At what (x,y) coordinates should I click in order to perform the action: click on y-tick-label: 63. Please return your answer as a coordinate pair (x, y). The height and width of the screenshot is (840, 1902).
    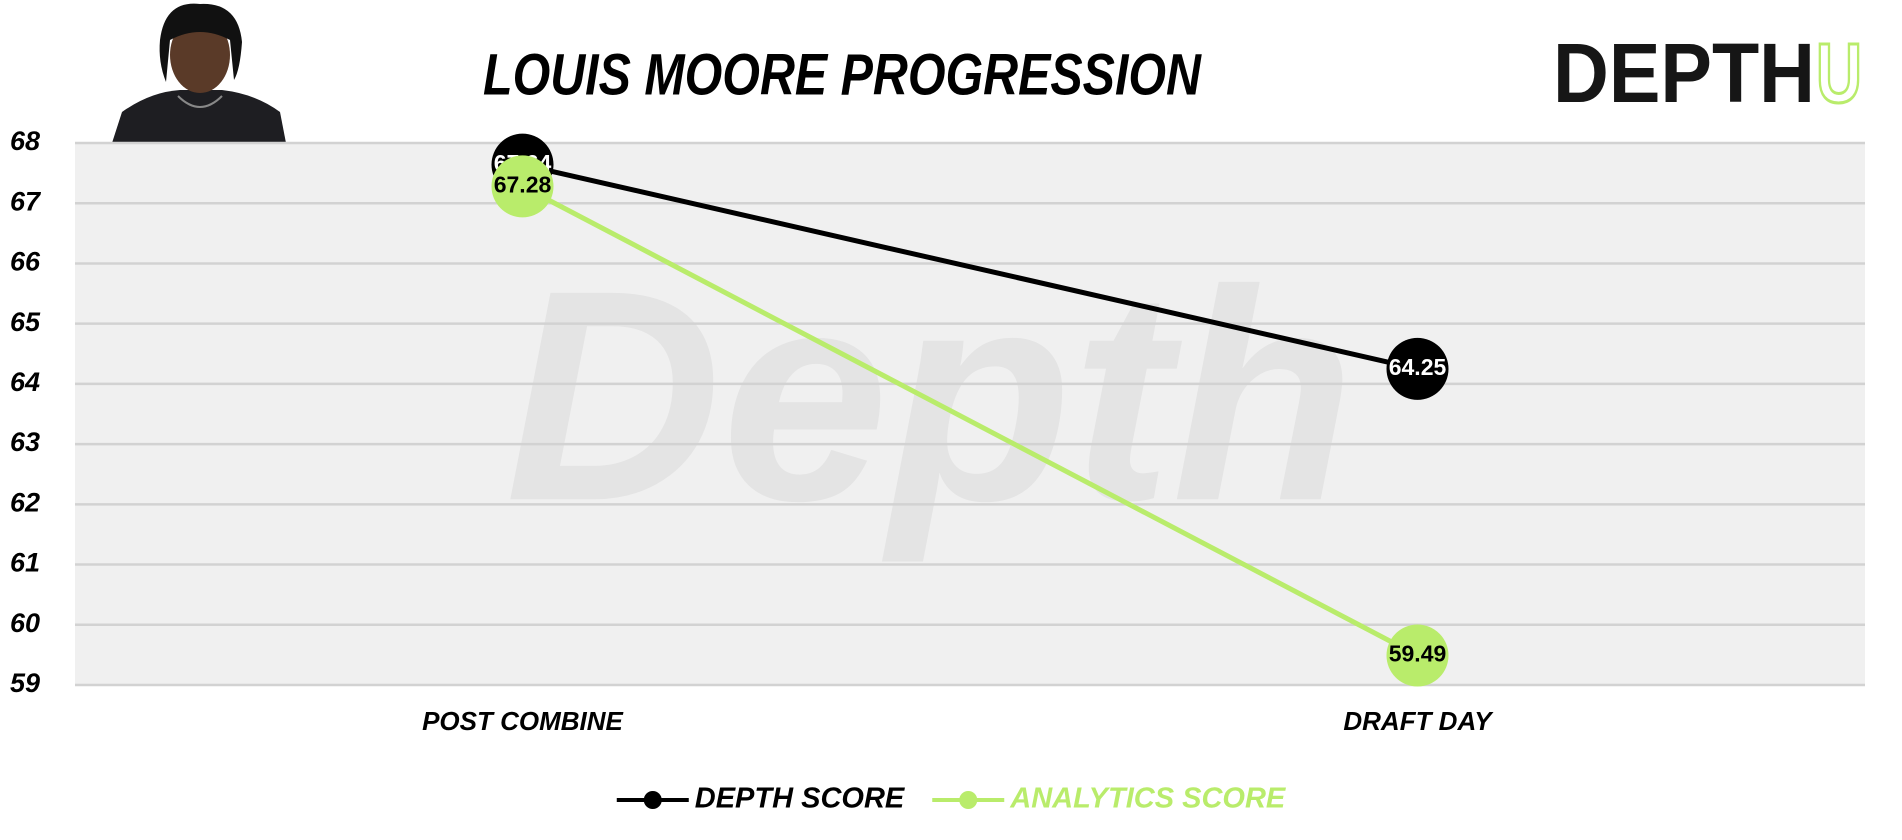
    Looking at the image, I should click on (25, 442).